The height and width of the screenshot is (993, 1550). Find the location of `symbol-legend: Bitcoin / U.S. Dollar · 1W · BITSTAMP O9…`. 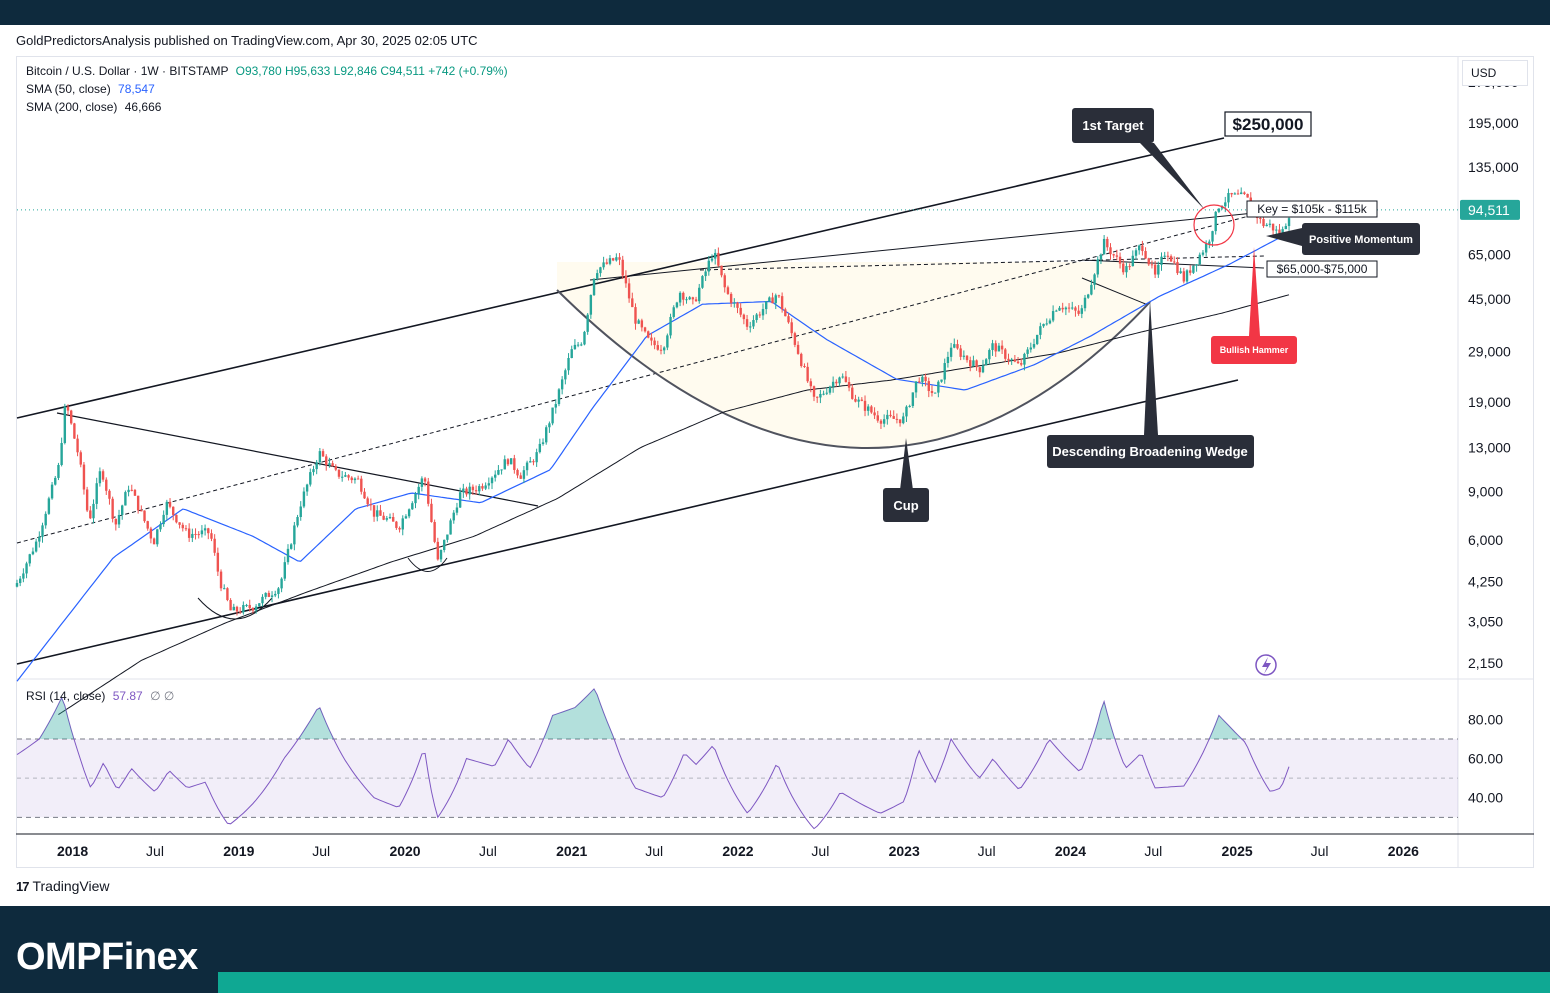

symbol-legend: Bitcoin / U.S. Dollar · 1W · BITSTAMP O9… is located at coordinates (267, 71).